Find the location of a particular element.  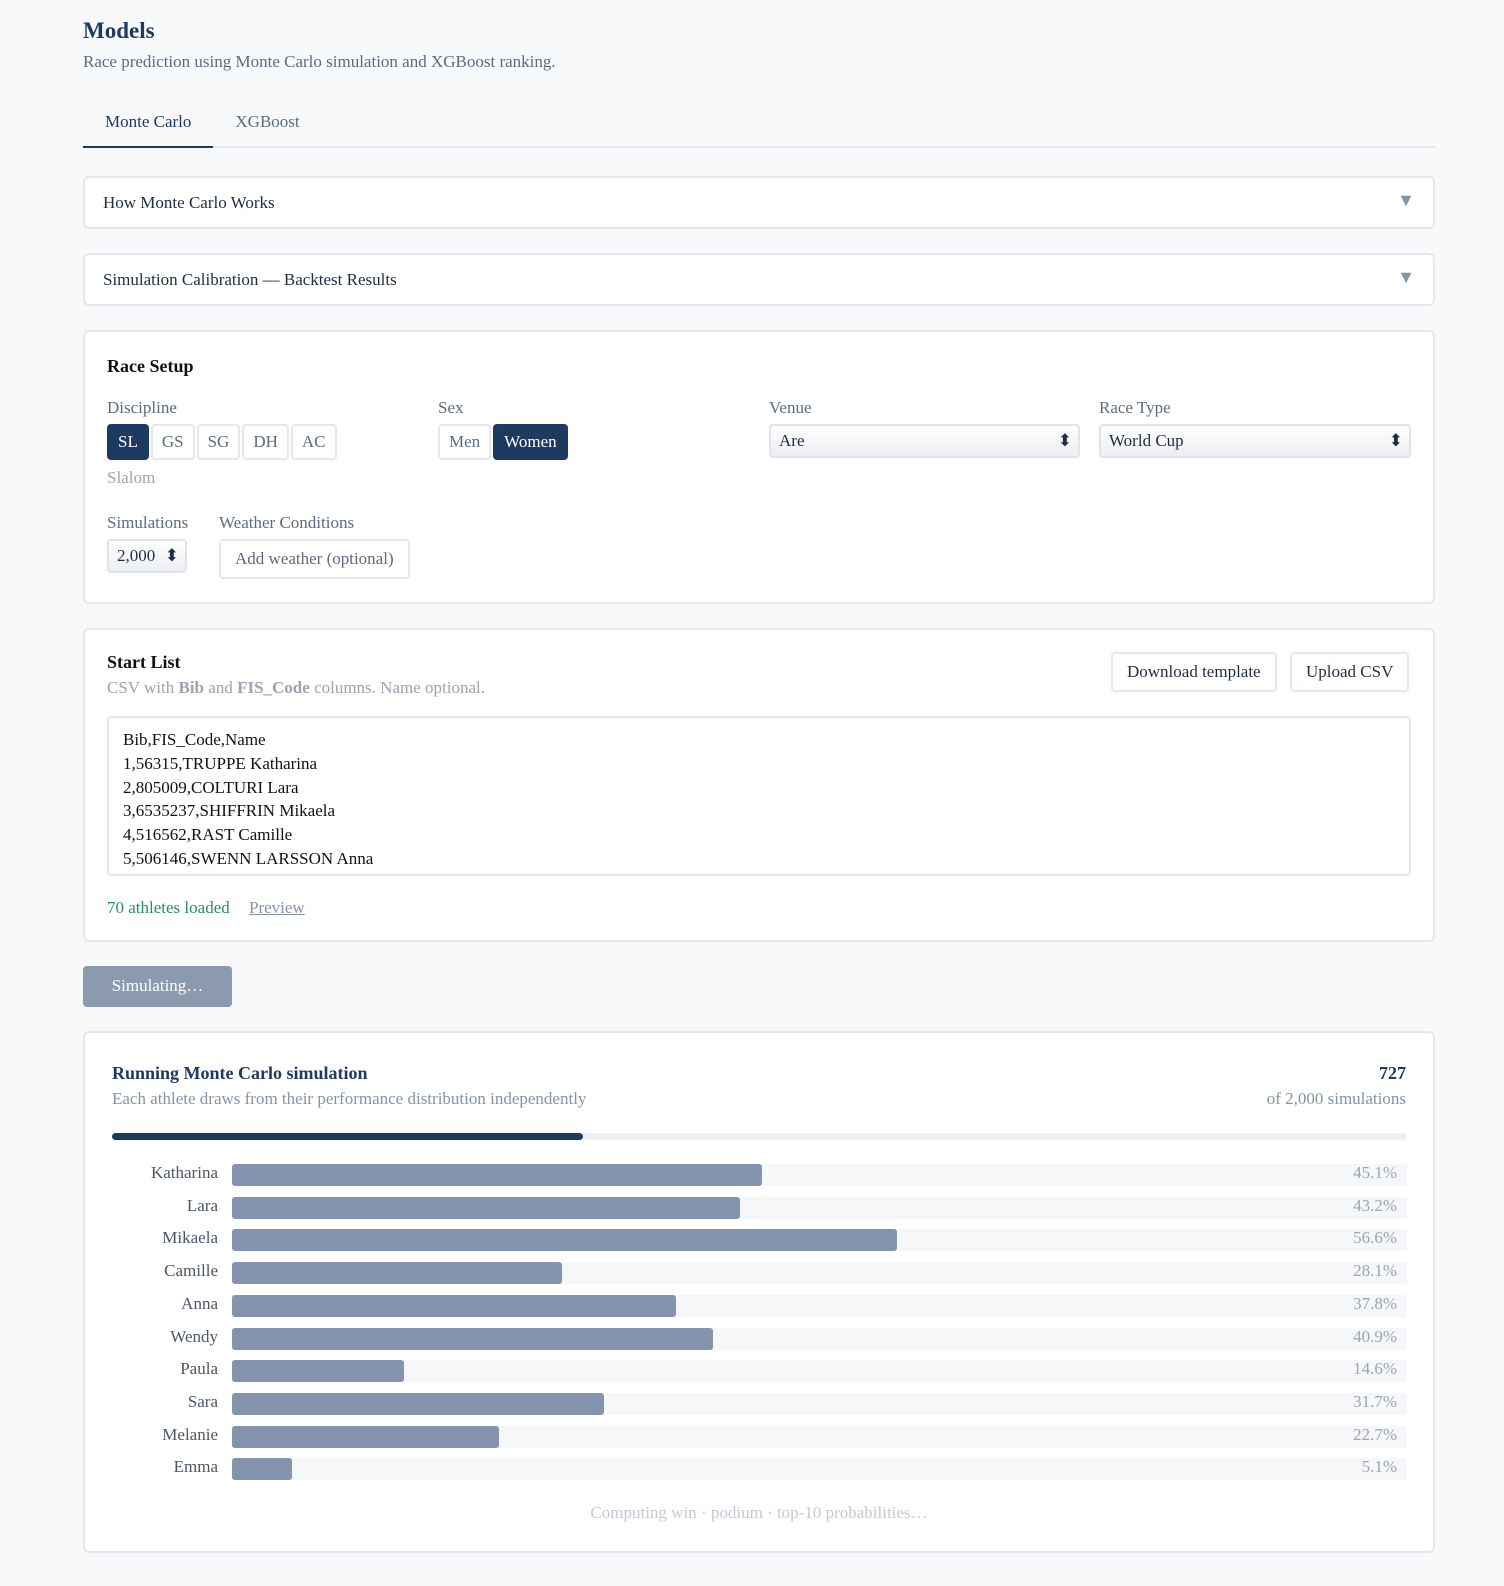

discipline-button: DH is located at coordinates (265, 442).